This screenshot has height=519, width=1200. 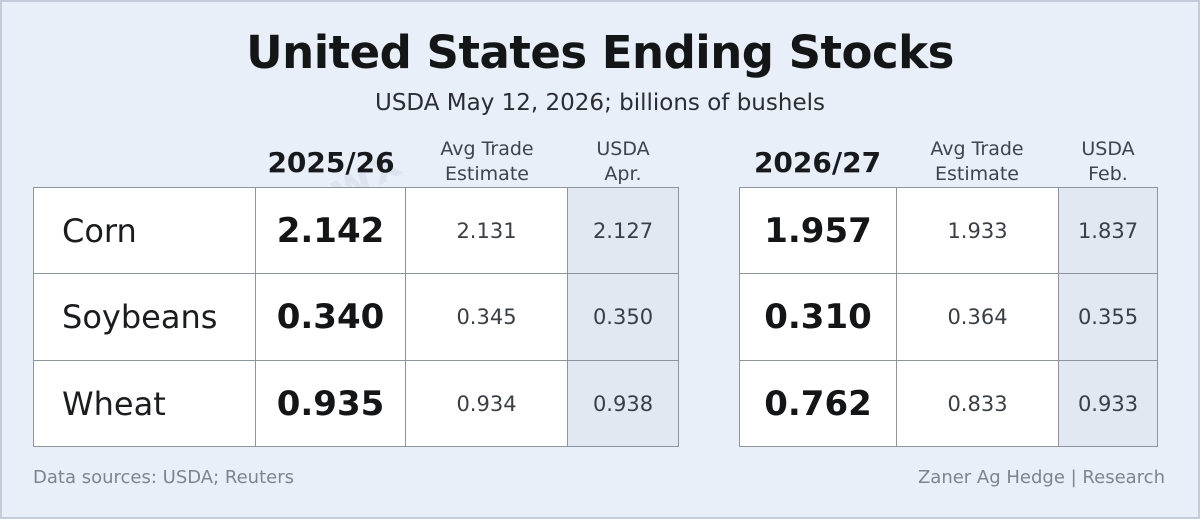 I want to click on col-header-avg-trade-2: Avg Trade Estimate, so click(x=977, y=162).